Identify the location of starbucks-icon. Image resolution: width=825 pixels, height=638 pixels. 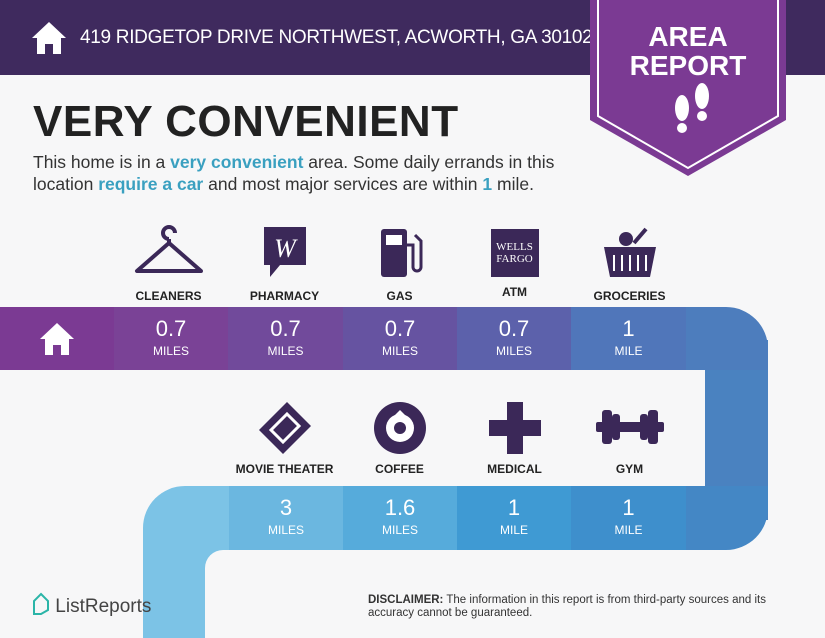
(399, 428).